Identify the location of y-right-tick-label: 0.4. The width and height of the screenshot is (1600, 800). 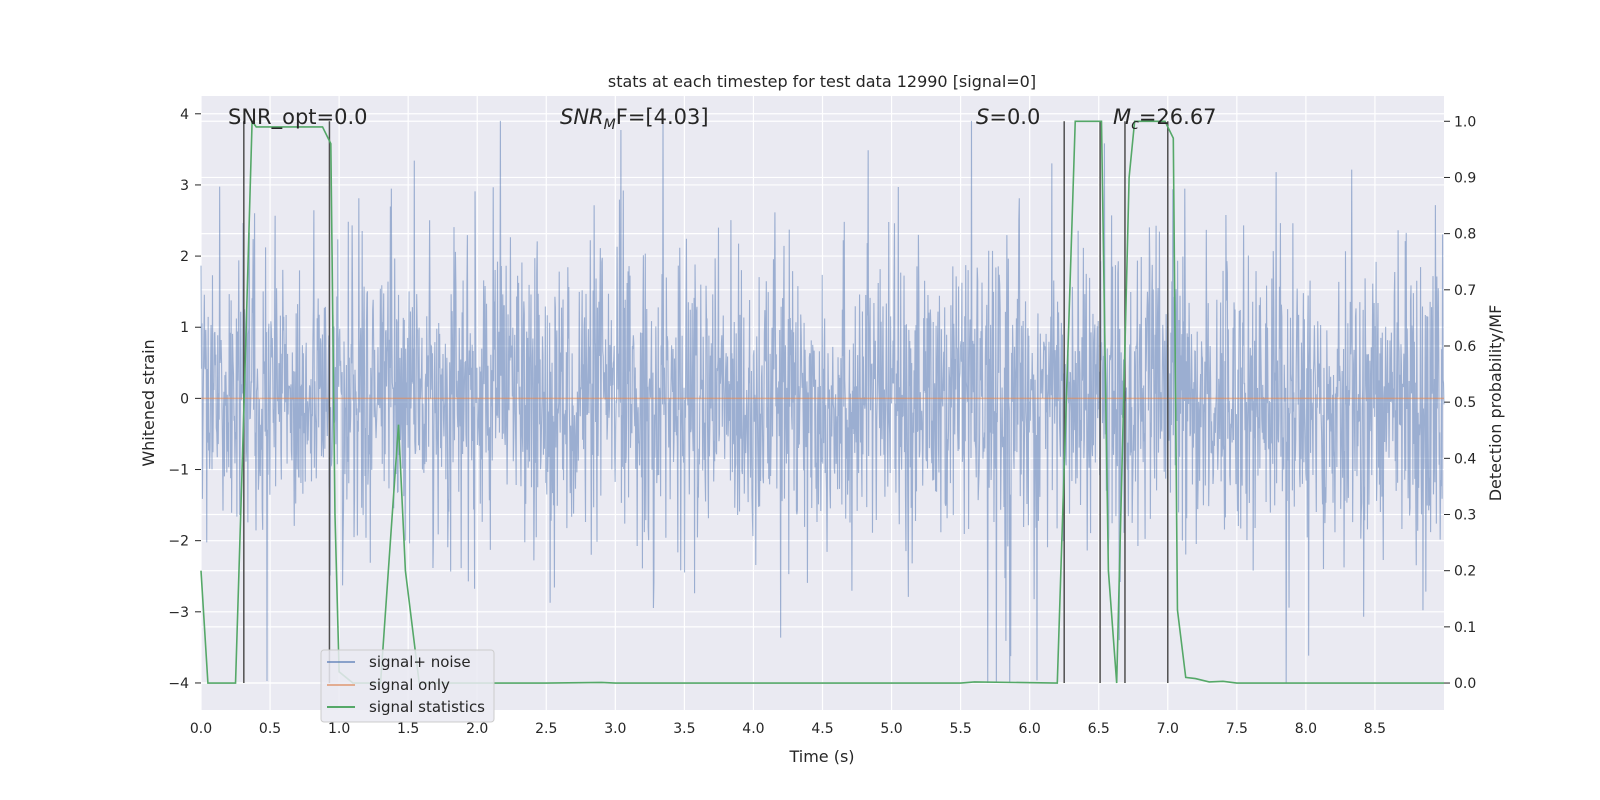
(1465, 459).